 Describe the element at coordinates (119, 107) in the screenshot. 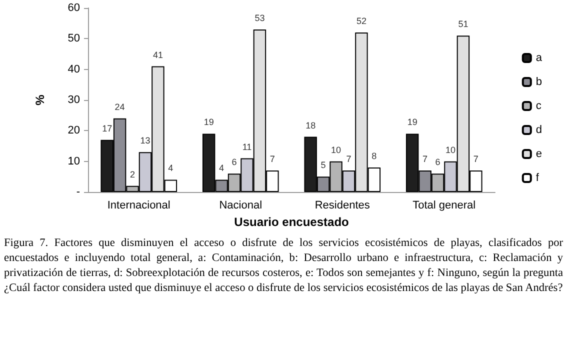

I see `data-label: 24` at that location.